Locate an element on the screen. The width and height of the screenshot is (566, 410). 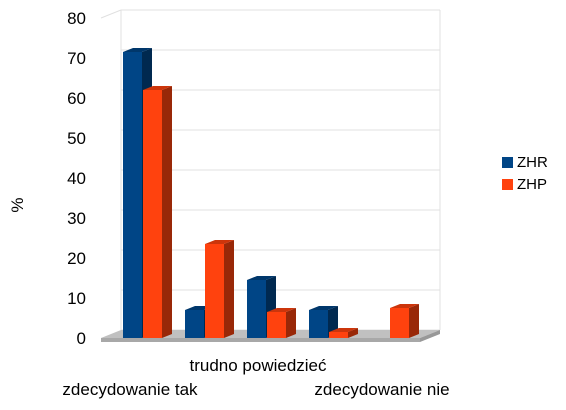
y-tick-label: 60 is located at coordinates (76, 98).